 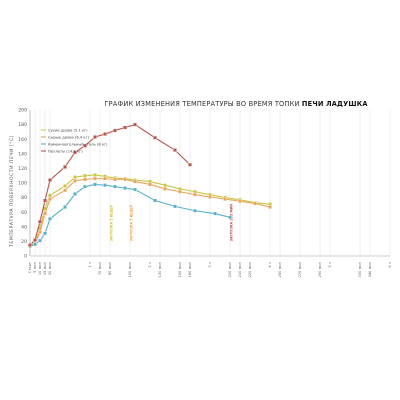 I want to click on y-tick-label: 0, so click(x=25, y=257).